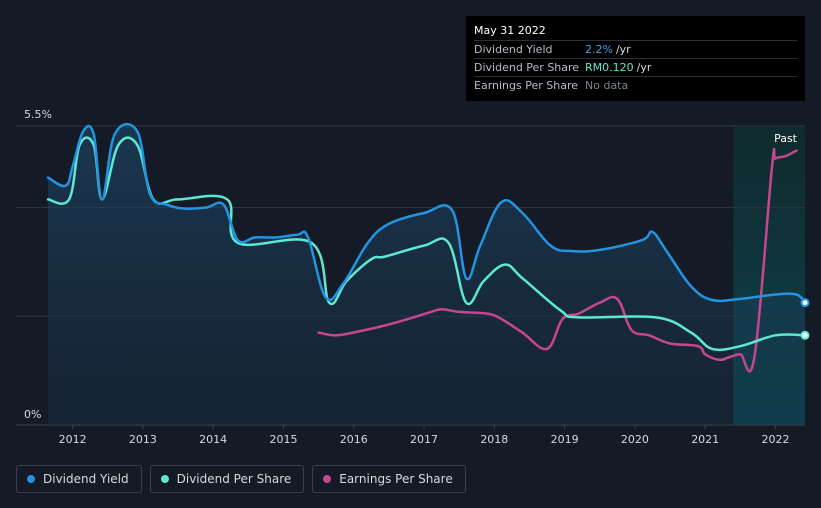  I want to click on x-tick-label: 2021, so click(705, 439).